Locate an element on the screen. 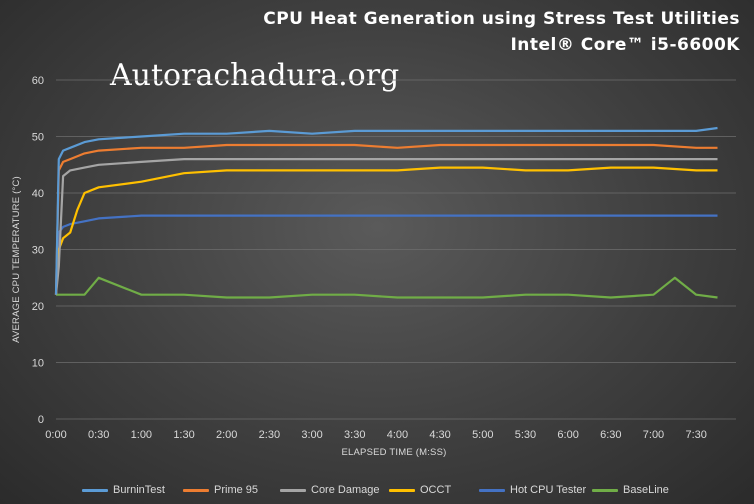 This screenshot has width=754, height=504. x-tick-label: 5:30 is located at coordinates (525, 435).